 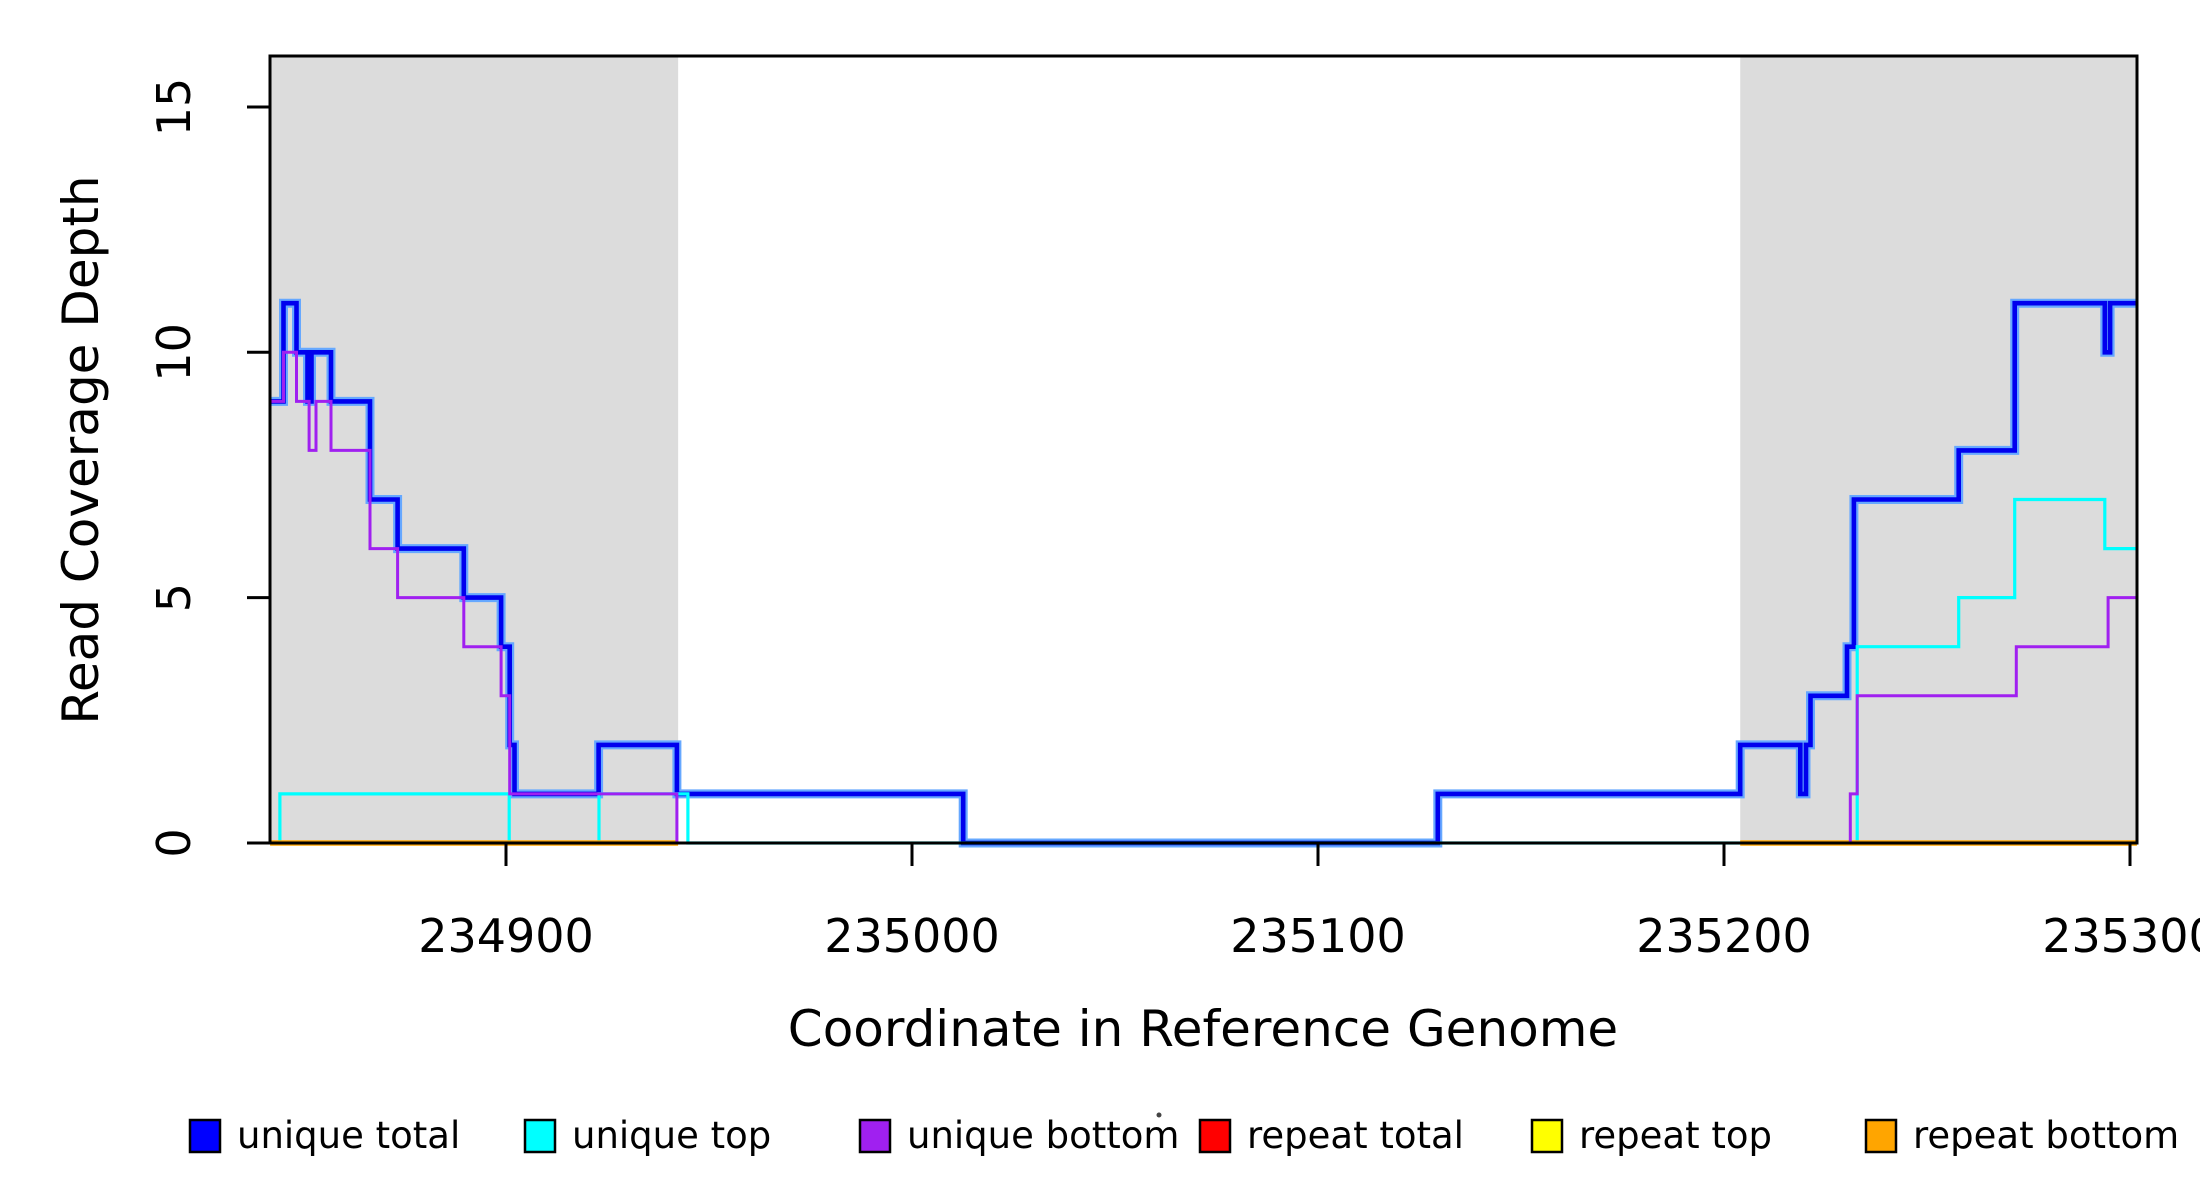 I want to click on legend-label-repeat-bottom: repeat bottom, so click(x=2046, y=1135).